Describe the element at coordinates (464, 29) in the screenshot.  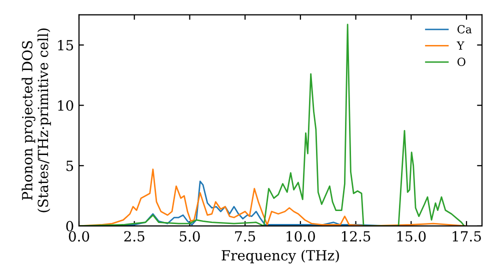
I see `legend-label: Ca` at that location.